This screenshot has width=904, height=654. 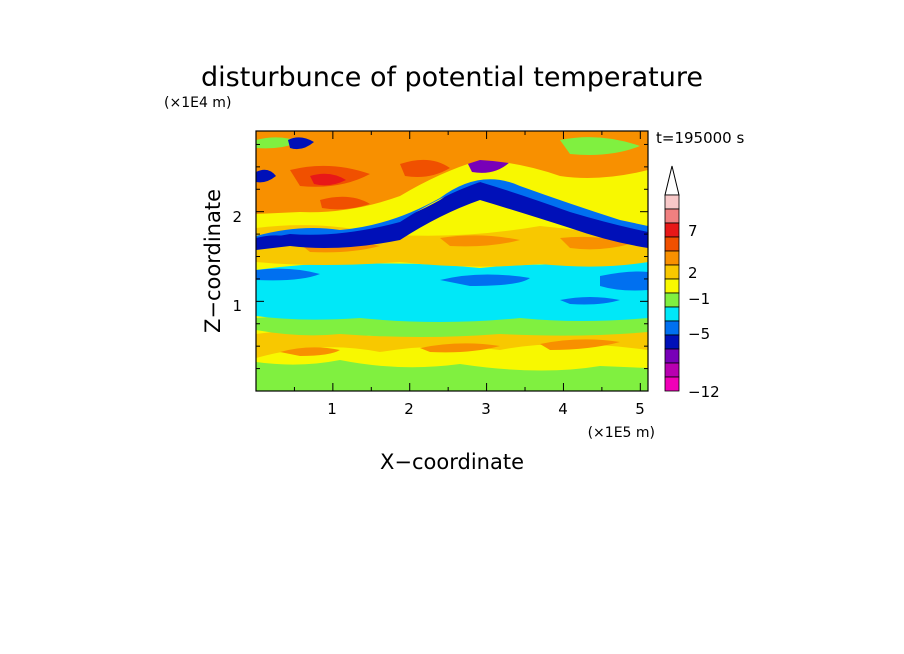 I want to click on y-tick-label: 1, so click(x=237, y=306).